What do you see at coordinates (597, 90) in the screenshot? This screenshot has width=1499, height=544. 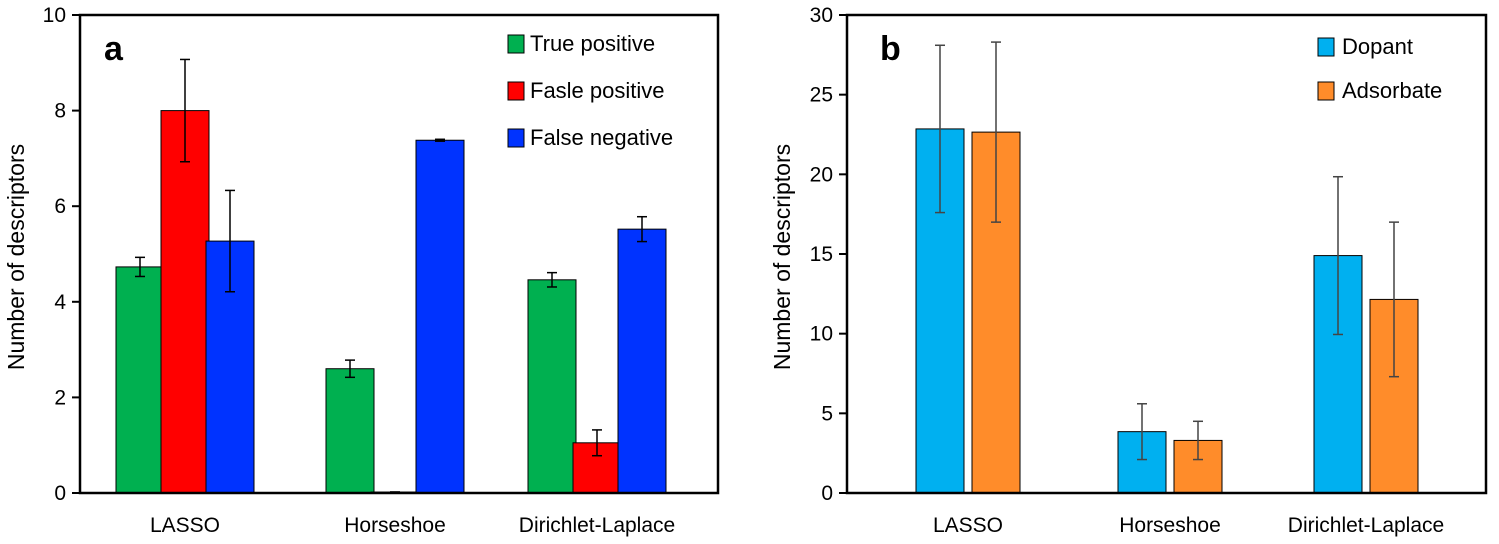 I see `panel-a-legend-label-1: Fasle positive` at bounding box center [597, 90].